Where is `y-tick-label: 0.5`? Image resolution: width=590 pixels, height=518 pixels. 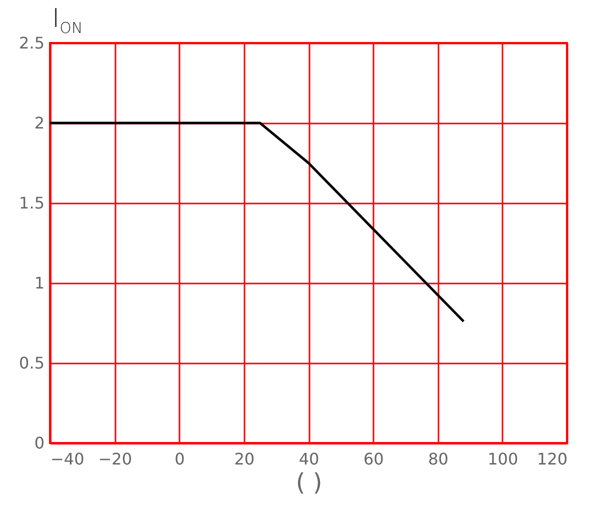 y-tick-label: 0.5 is located at coordinates (31, 363).